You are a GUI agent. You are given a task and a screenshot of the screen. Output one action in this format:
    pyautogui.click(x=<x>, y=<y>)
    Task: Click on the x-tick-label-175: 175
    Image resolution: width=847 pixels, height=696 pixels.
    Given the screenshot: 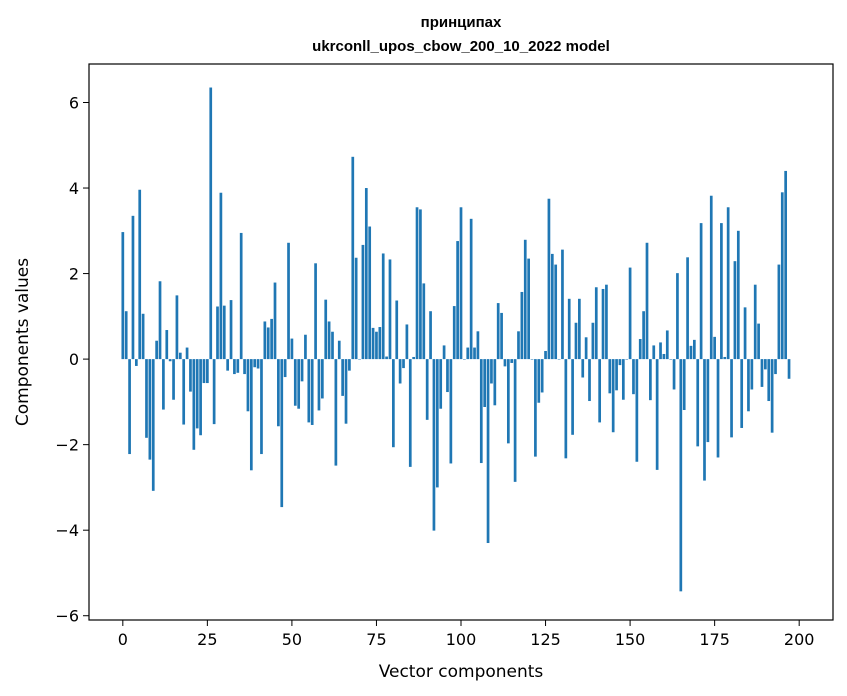 What is the action you would take?
    pyautogui.click(x=714, y=639)
    